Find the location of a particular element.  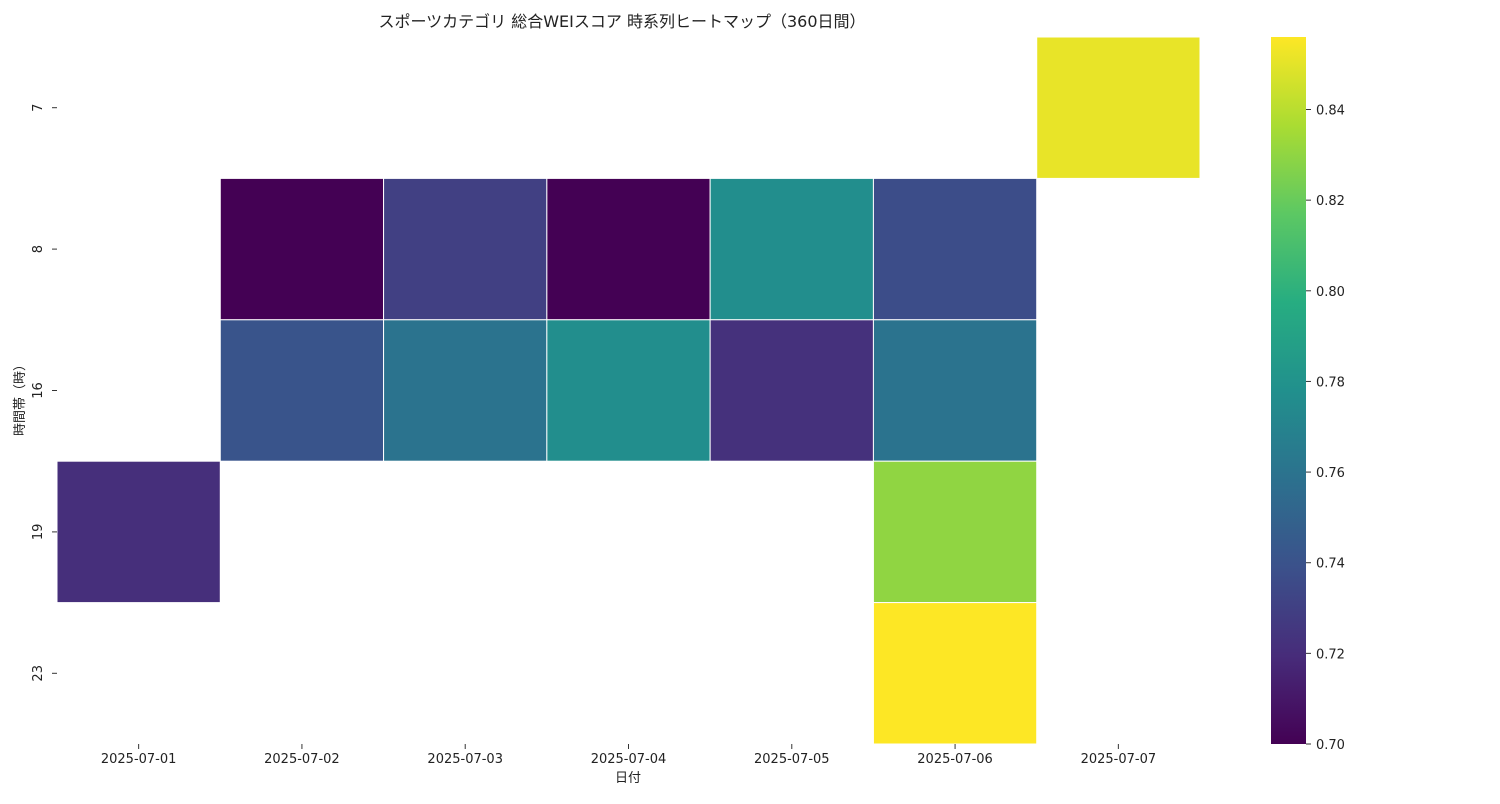

colorbar-tick-label: 0.76 is located at coordinates (1330, 473).